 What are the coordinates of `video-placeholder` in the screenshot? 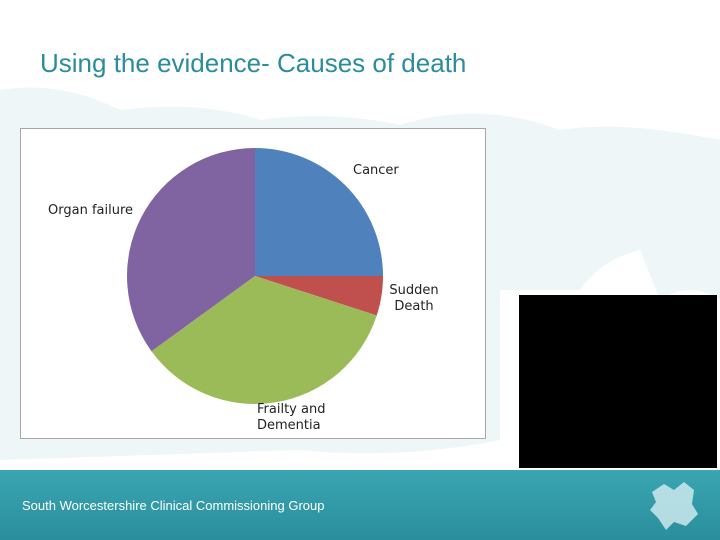 It's located at (618, 381).